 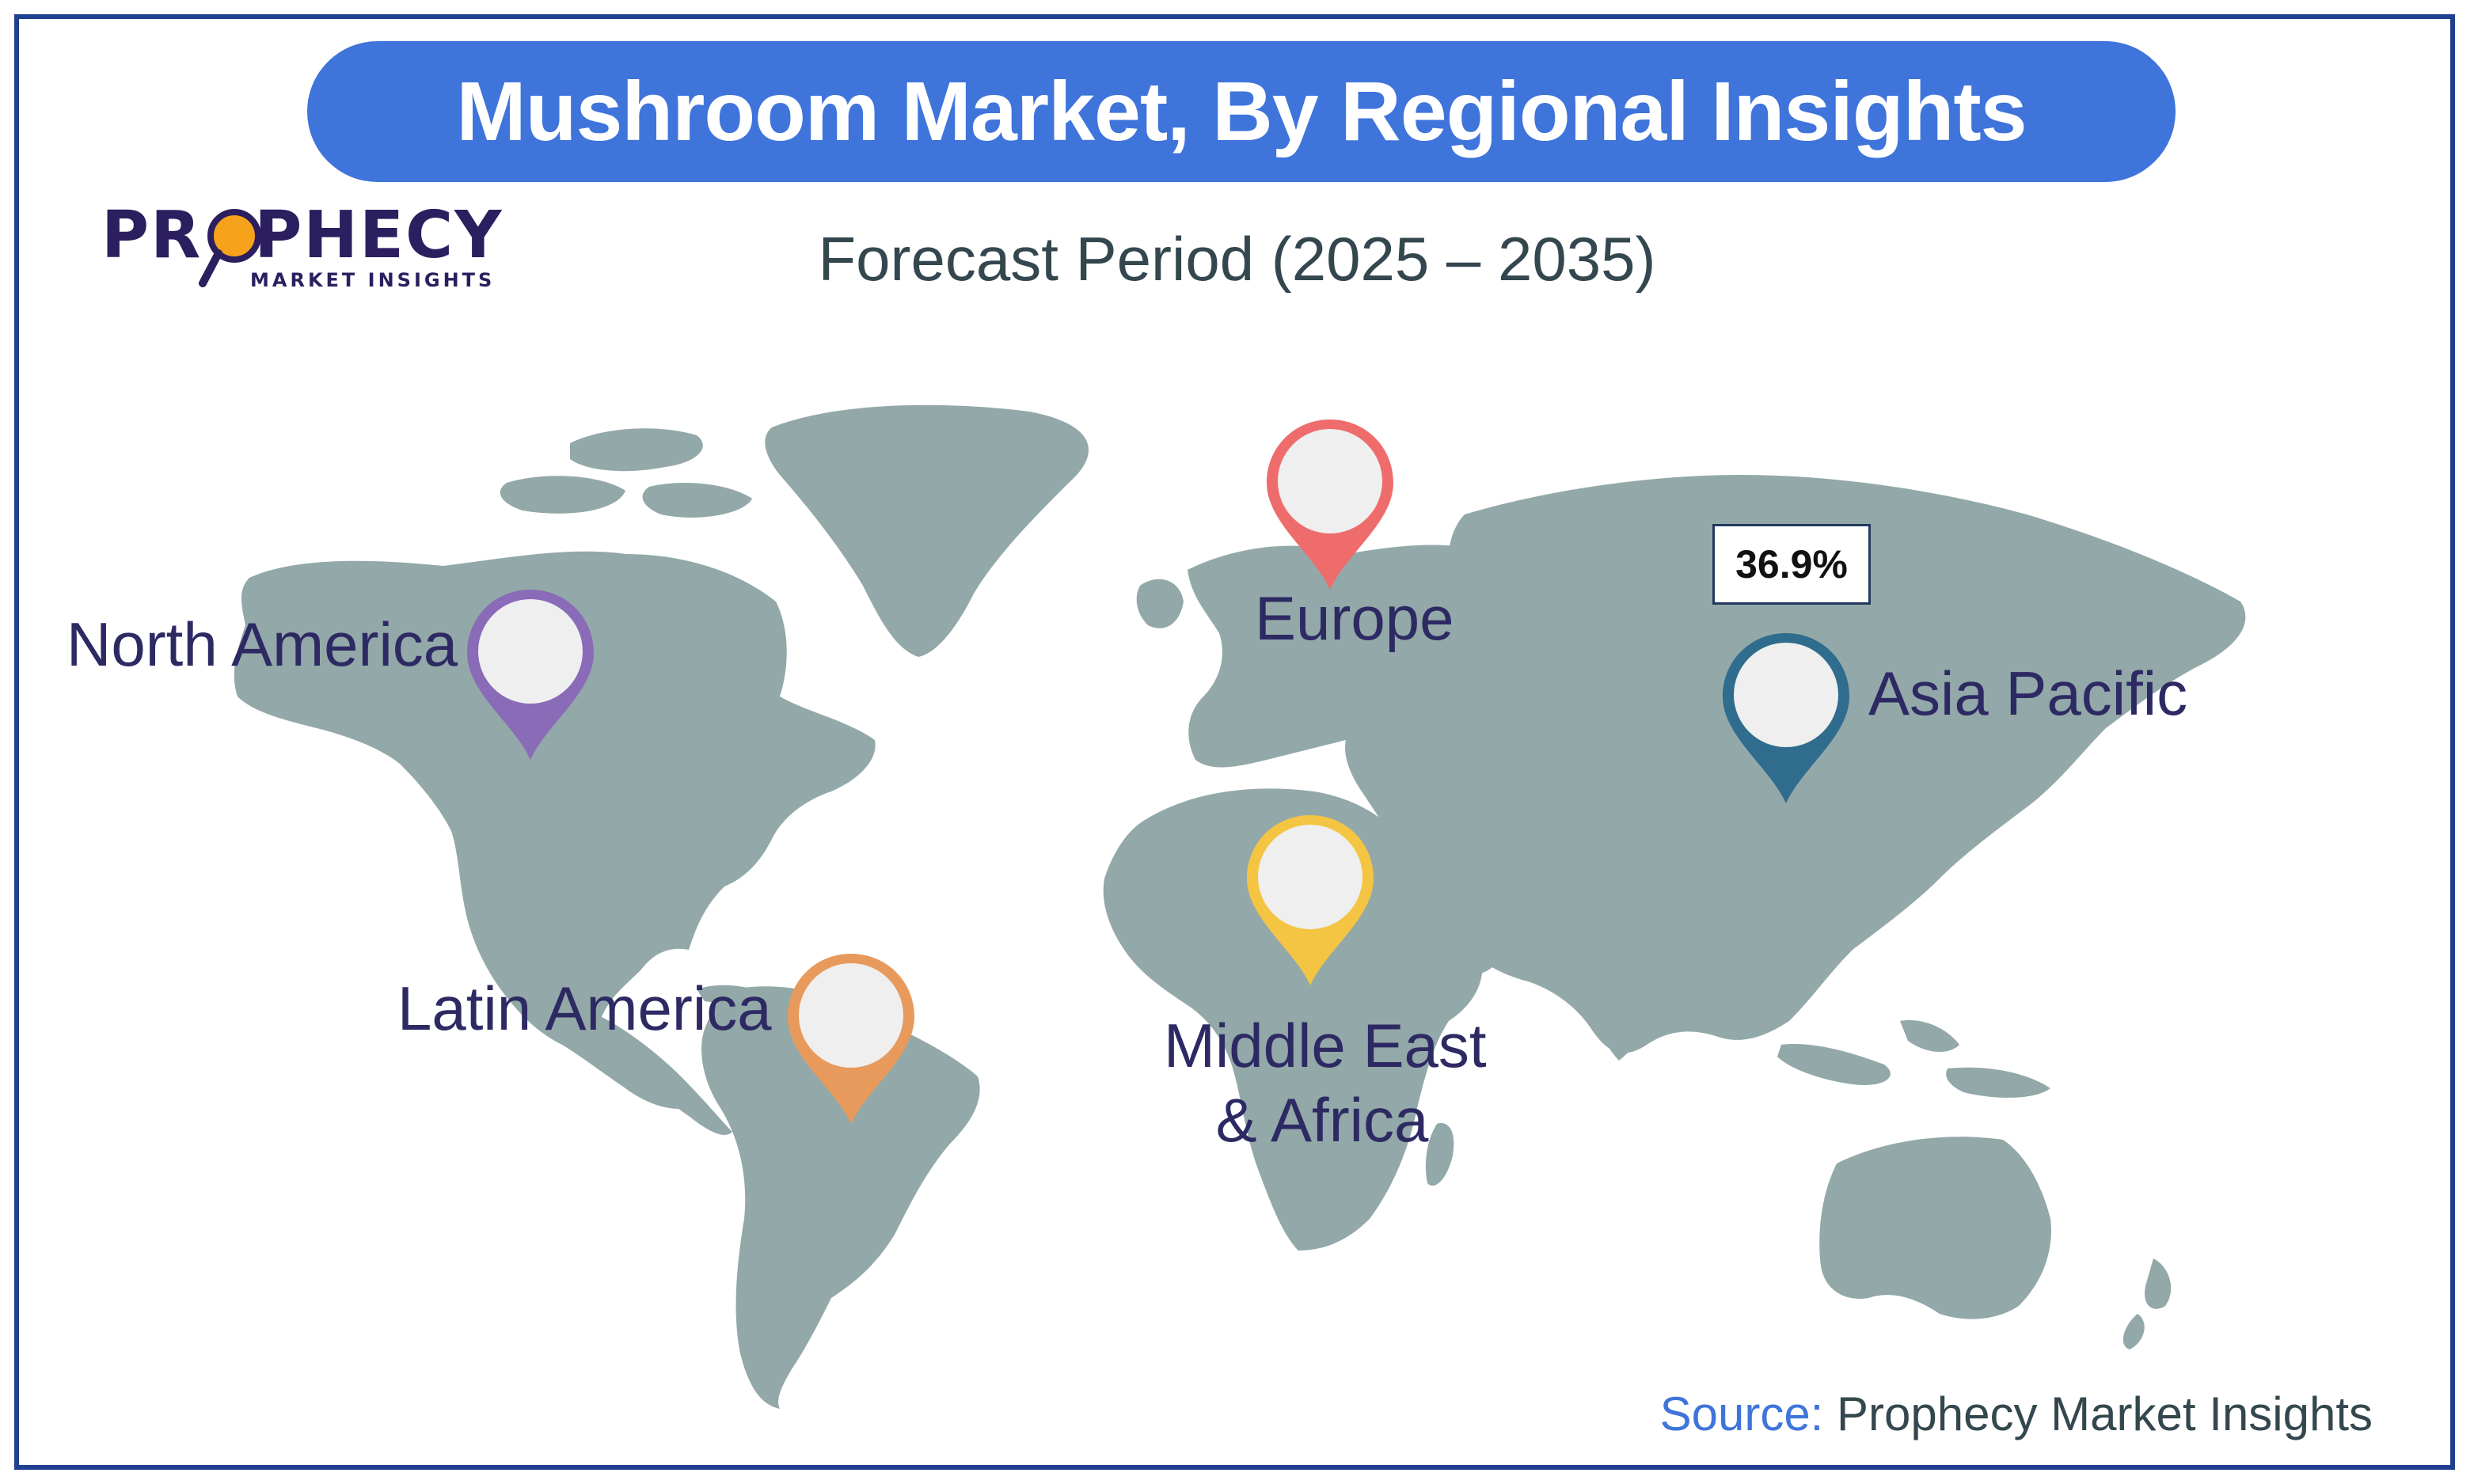 What do you see at coordinates (373, 280) in the screenshot?
I see `logo-tagline: MARKET INSIGHTS` at bounding box center [373, 280].